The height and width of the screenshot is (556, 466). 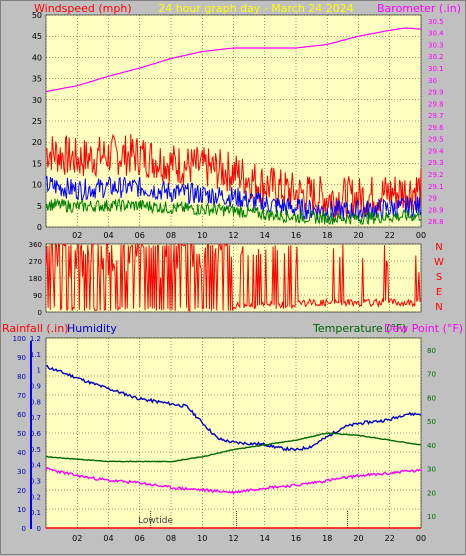 I want to click on barometer-y-tick-label: 29.7, so click(x=436, y=116).